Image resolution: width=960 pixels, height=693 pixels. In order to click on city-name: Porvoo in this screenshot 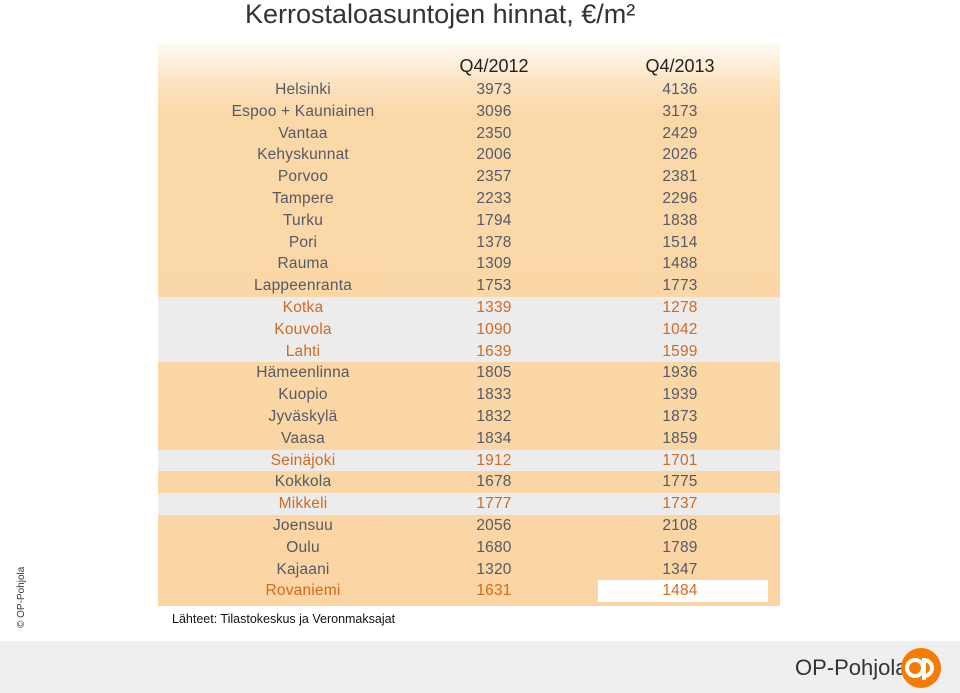, I will do `click(303, 177)`.